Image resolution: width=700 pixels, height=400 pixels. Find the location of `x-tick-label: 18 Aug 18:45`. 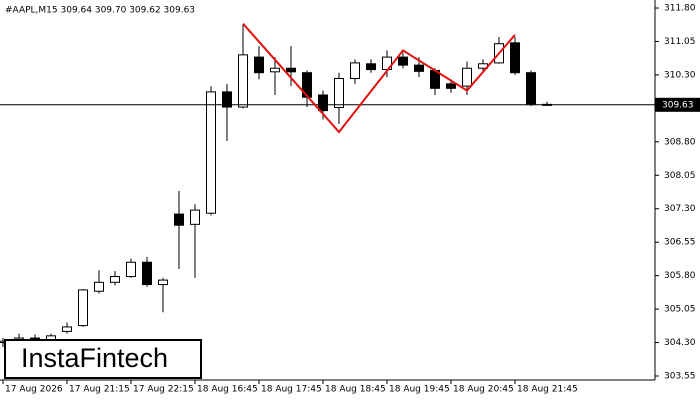

x-tick-label: 18 Aug 18:45 is located at coordinates (355, 390).